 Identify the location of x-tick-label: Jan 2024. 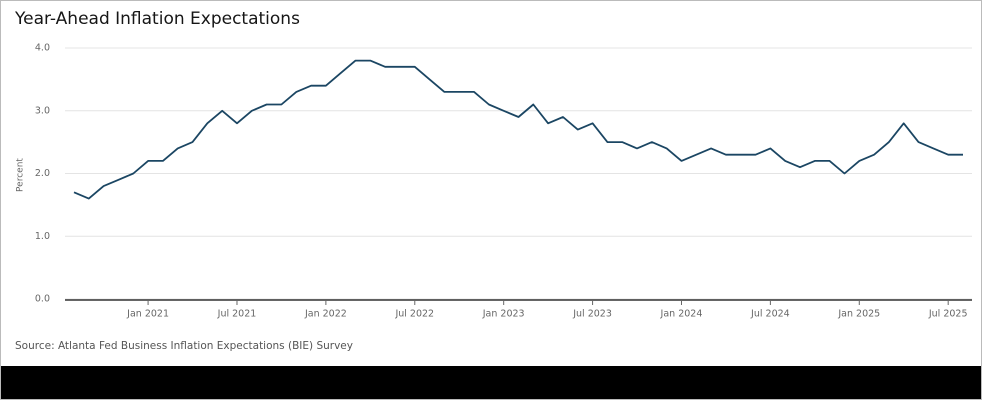
(681, 314).